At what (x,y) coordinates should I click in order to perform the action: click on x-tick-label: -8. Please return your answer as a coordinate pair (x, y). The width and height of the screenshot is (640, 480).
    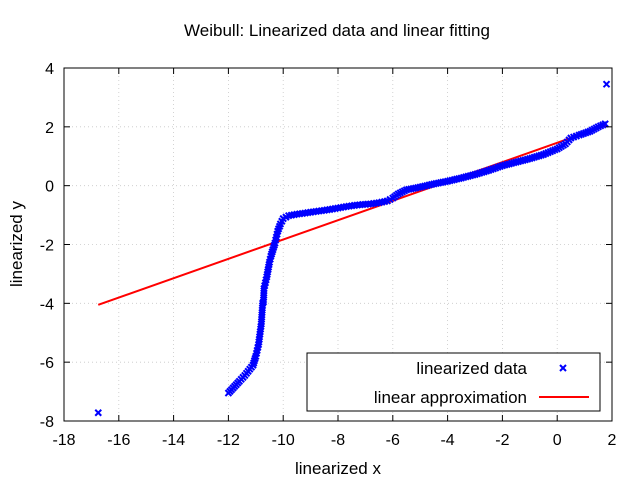
    Looking at the image, I should click on (338, 440).